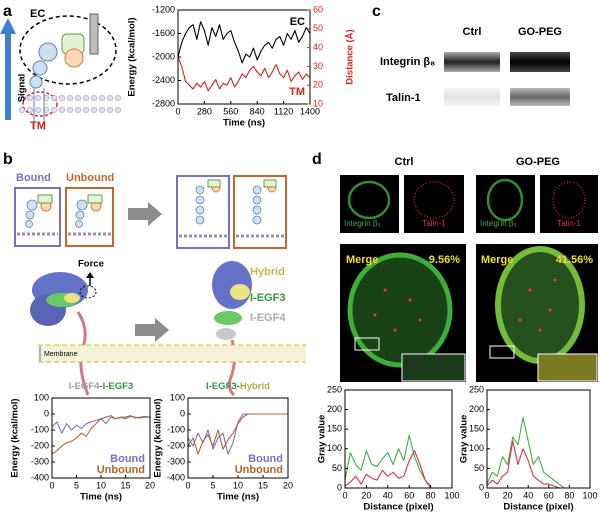 This screenshot has width=600, height=519. I want to click on row-label: Integrin β₈, so click(407, 62).